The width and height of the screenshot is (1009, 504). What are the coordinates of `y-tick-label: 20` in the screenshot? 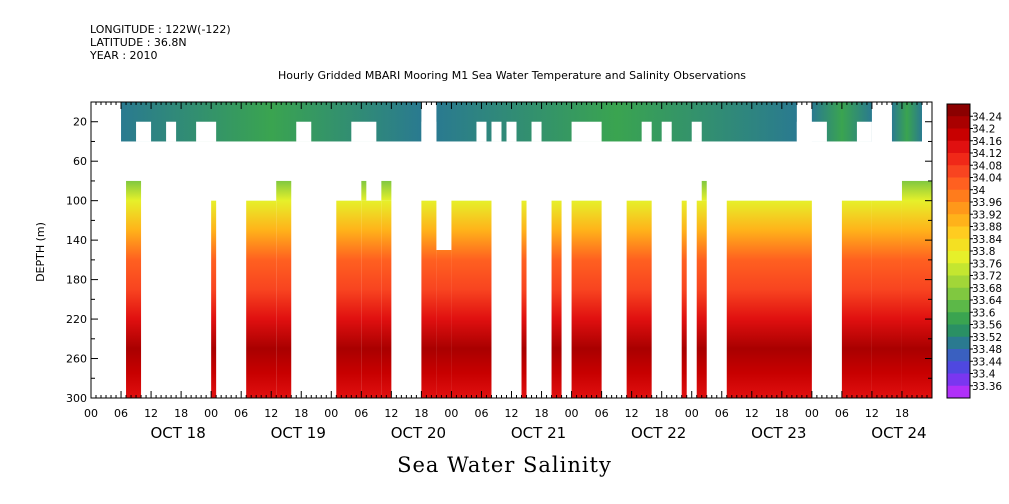 It's located at (80, 122).